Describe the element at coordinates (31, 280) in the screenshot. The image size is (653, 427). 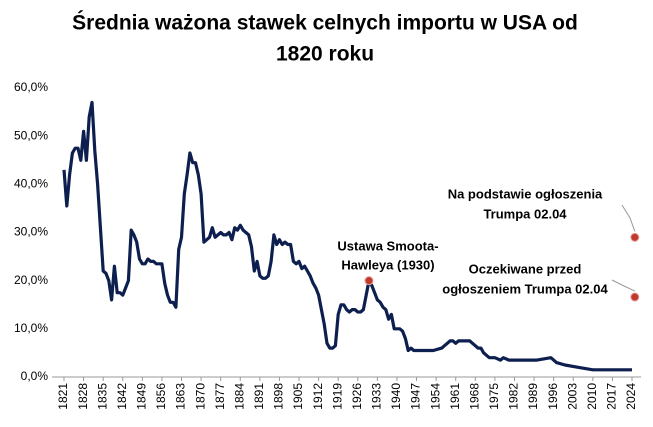
I see `y-tick-label: 20,0%` at that location.